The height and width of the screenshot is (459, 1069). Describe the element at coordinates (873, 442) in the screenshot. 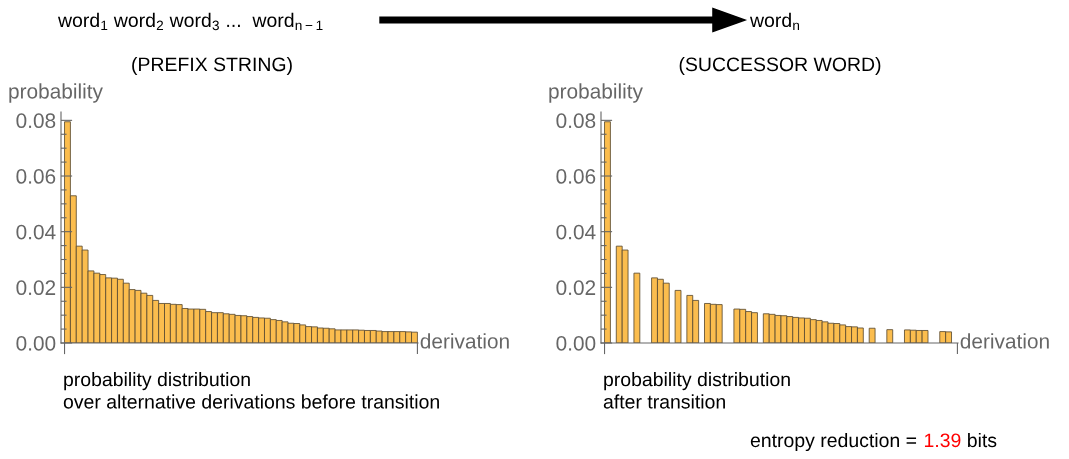

I see `text: entropy reduction = 1.39 bits` at that location.